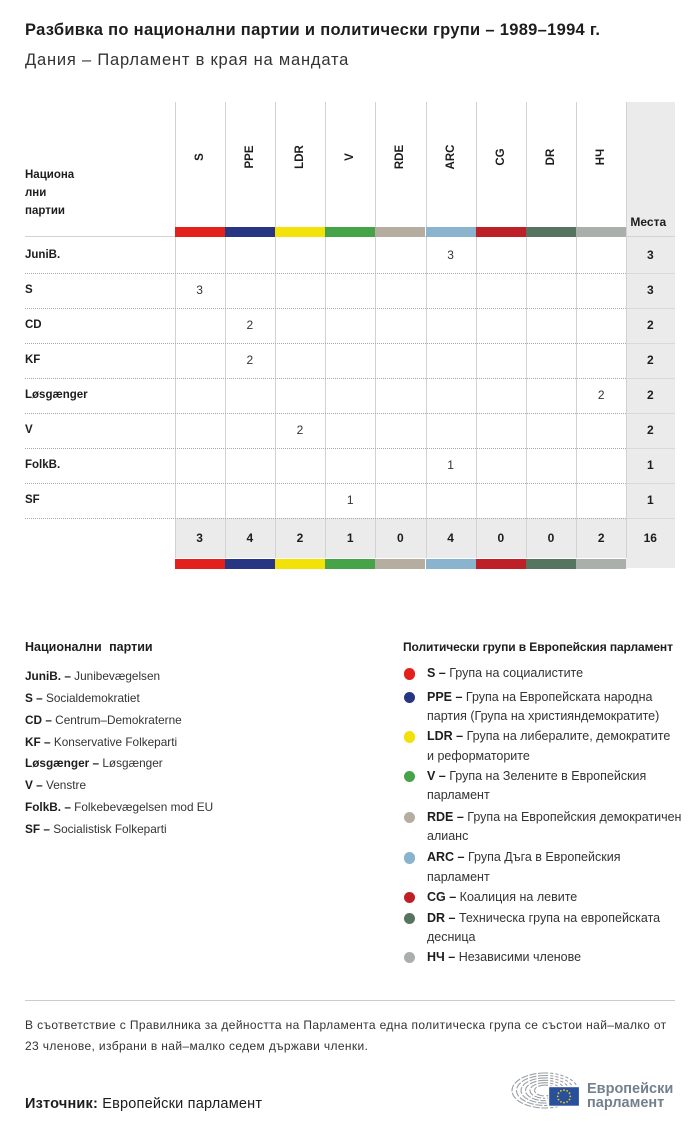 The image size is (700, 1130). Describe the element at coordinates (625, 1103) in the screenshot. I see `svg-text: парламент` at that location.